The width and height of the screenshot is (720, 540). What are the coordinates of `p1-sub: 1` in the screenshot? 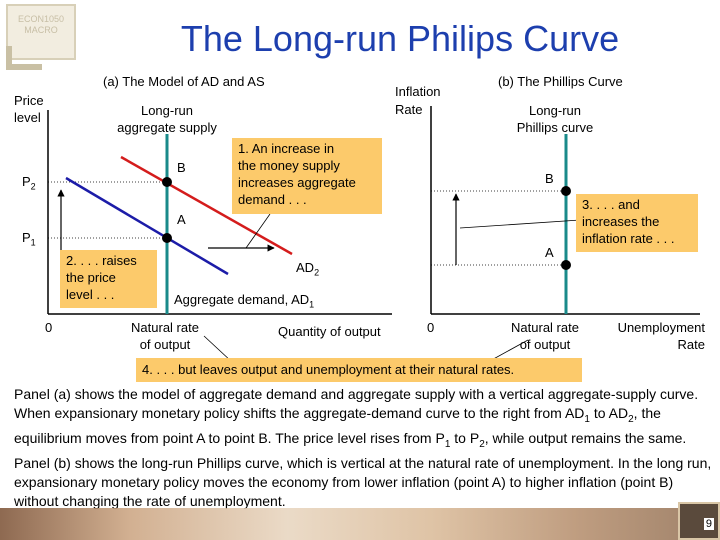 It's located at (33, 242).